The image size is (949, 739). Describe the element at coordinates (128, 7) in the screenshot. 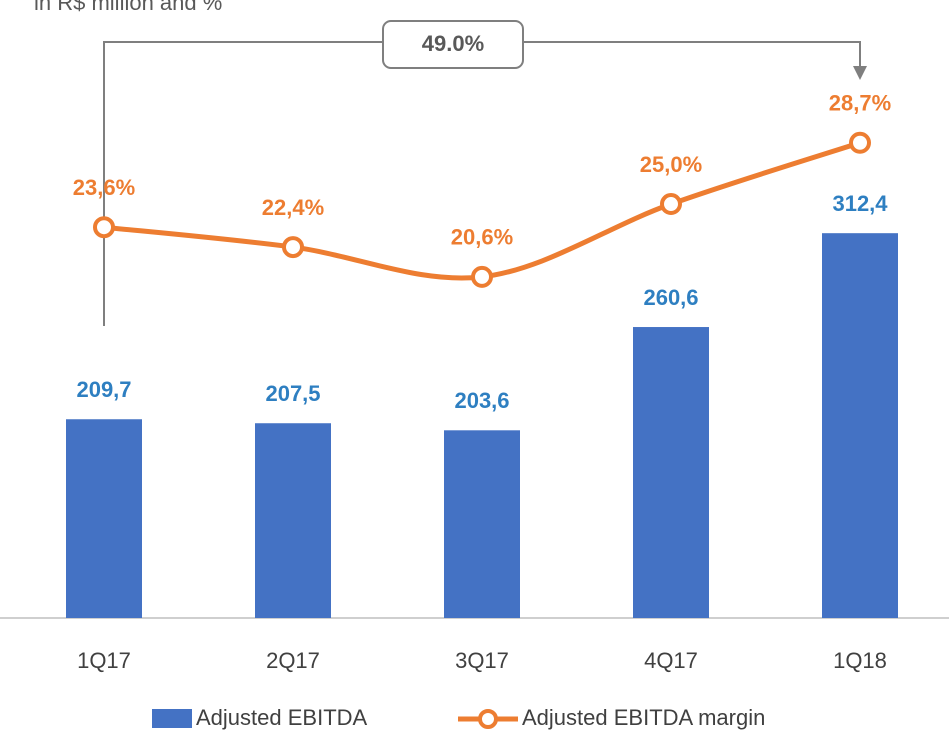

I see `chart-subtitle: in R$ million and %` at that location.